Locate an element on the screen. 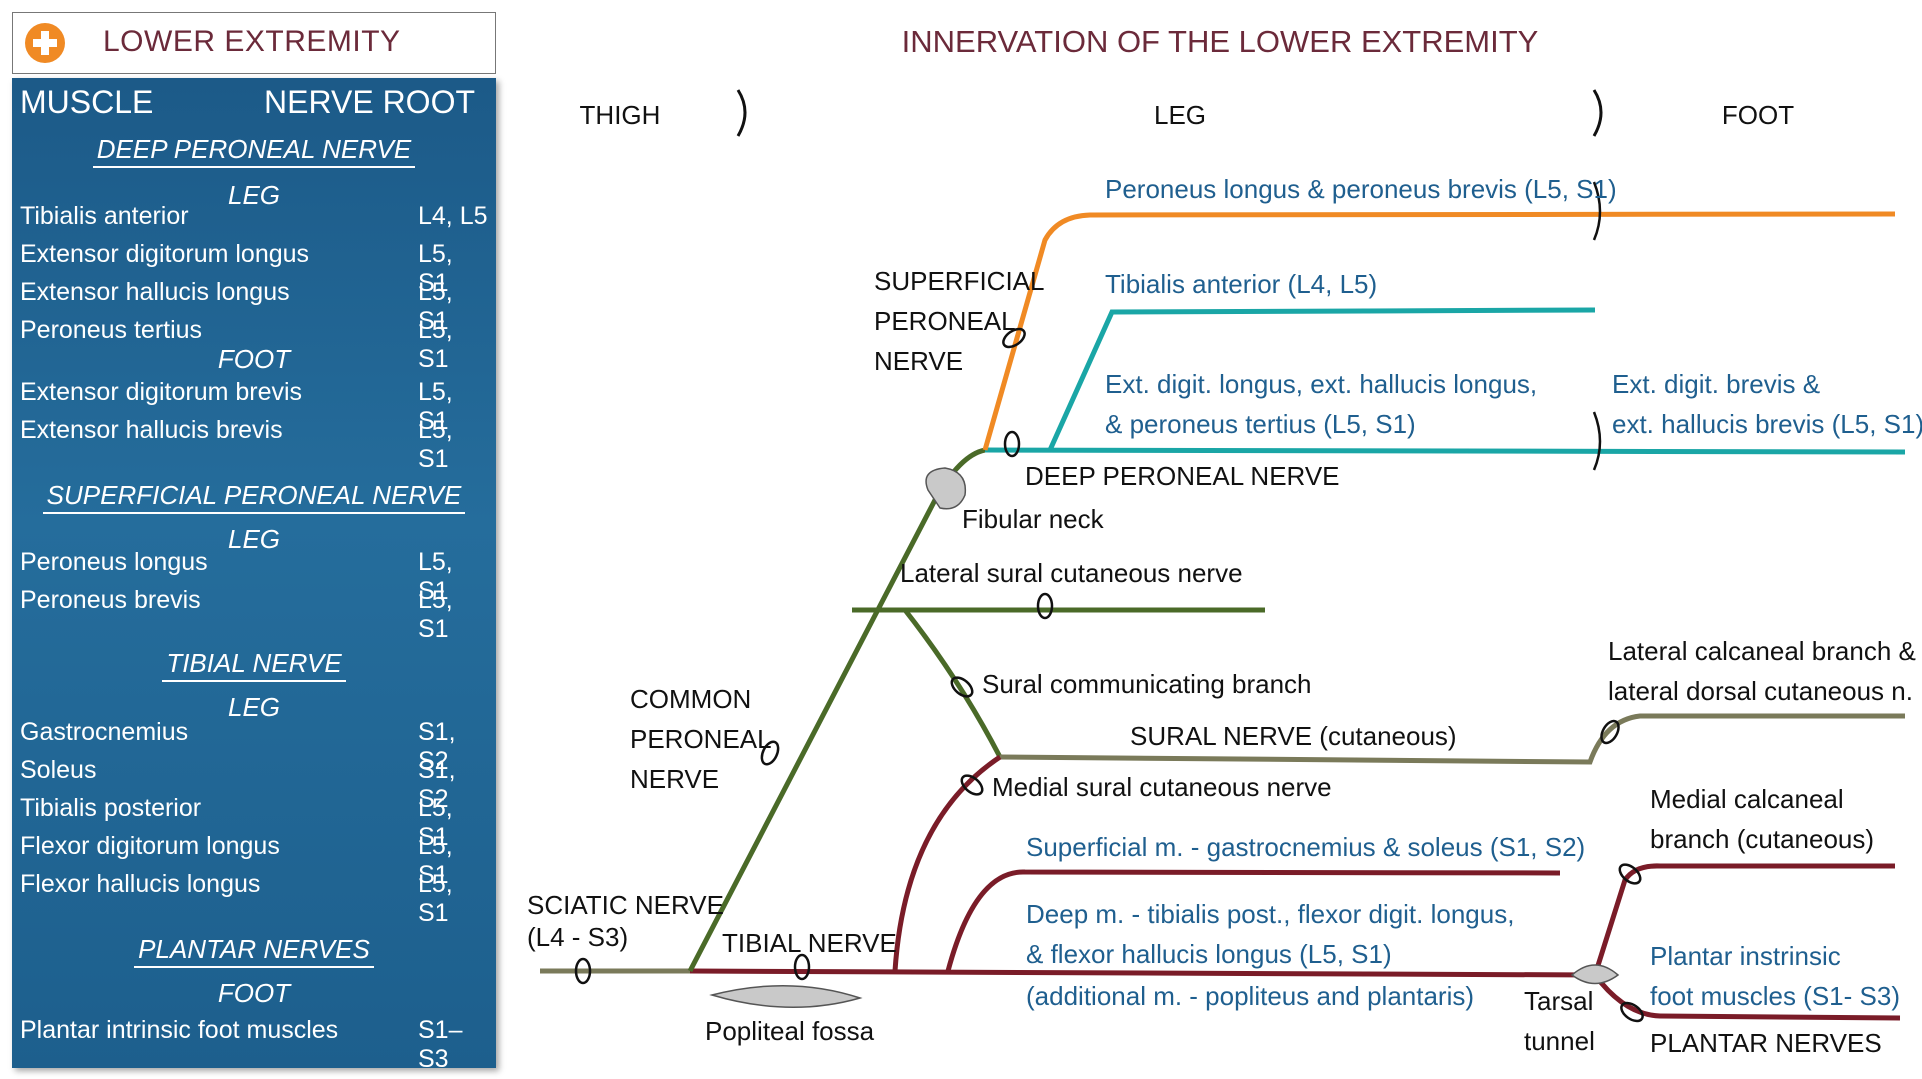 The image size is (1922, 1079). panel-header: LOWER EXTREMITY is located at coordinates (254, 43).